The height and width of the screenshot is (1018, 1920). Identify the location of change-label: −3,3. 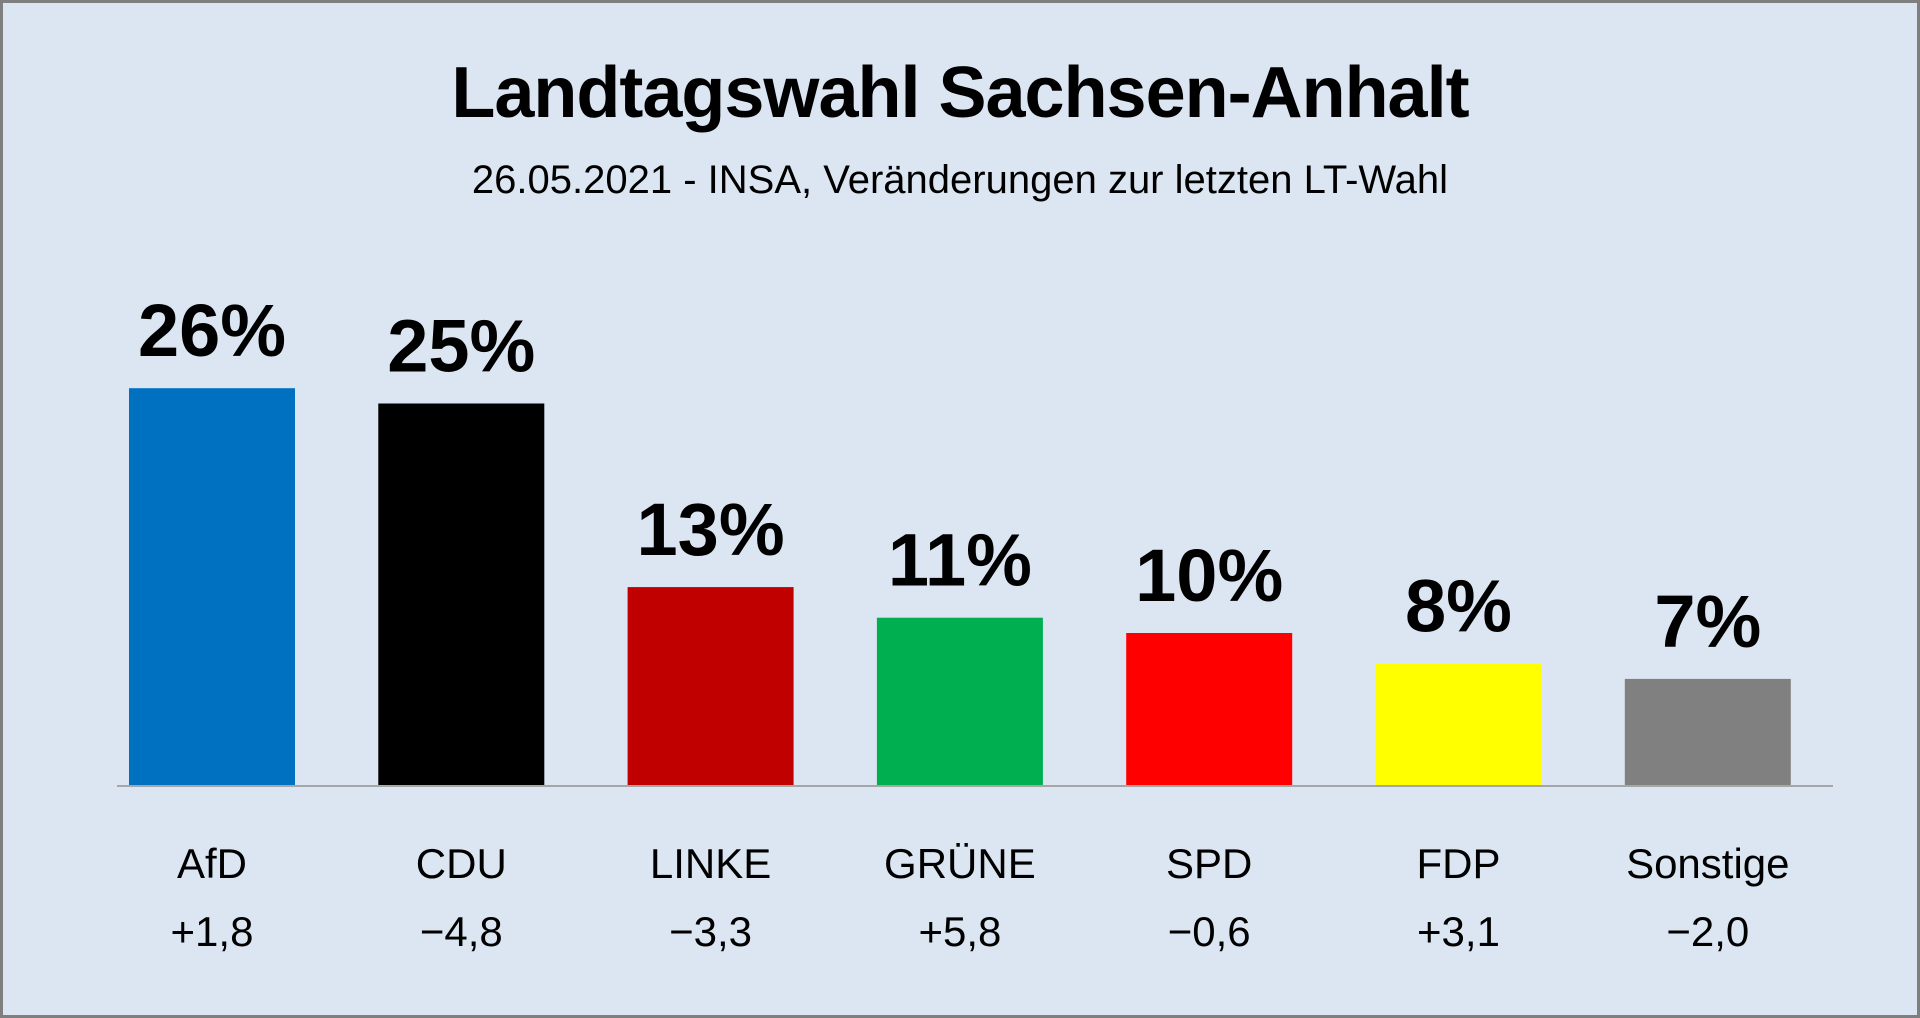
(710, 931).